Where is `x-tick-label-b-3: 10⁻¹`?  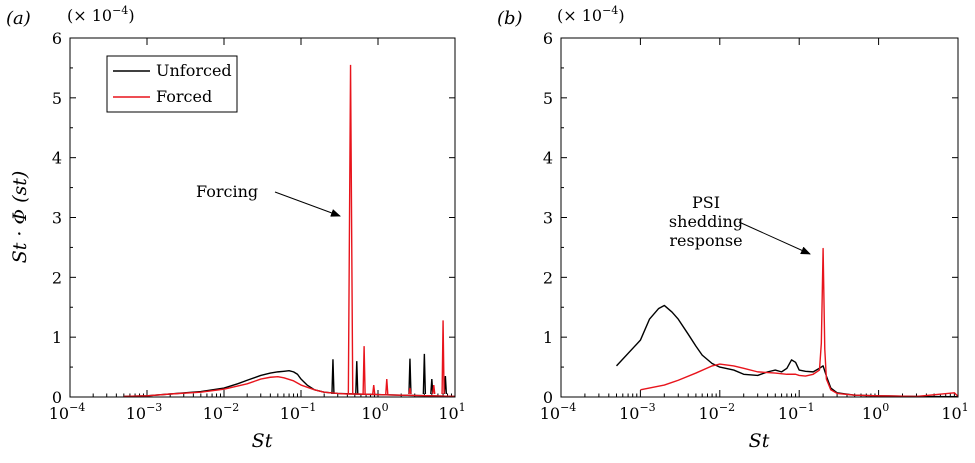
x-tick-label-b-3: 10⁻¹ is located at coordinates (796, 412).